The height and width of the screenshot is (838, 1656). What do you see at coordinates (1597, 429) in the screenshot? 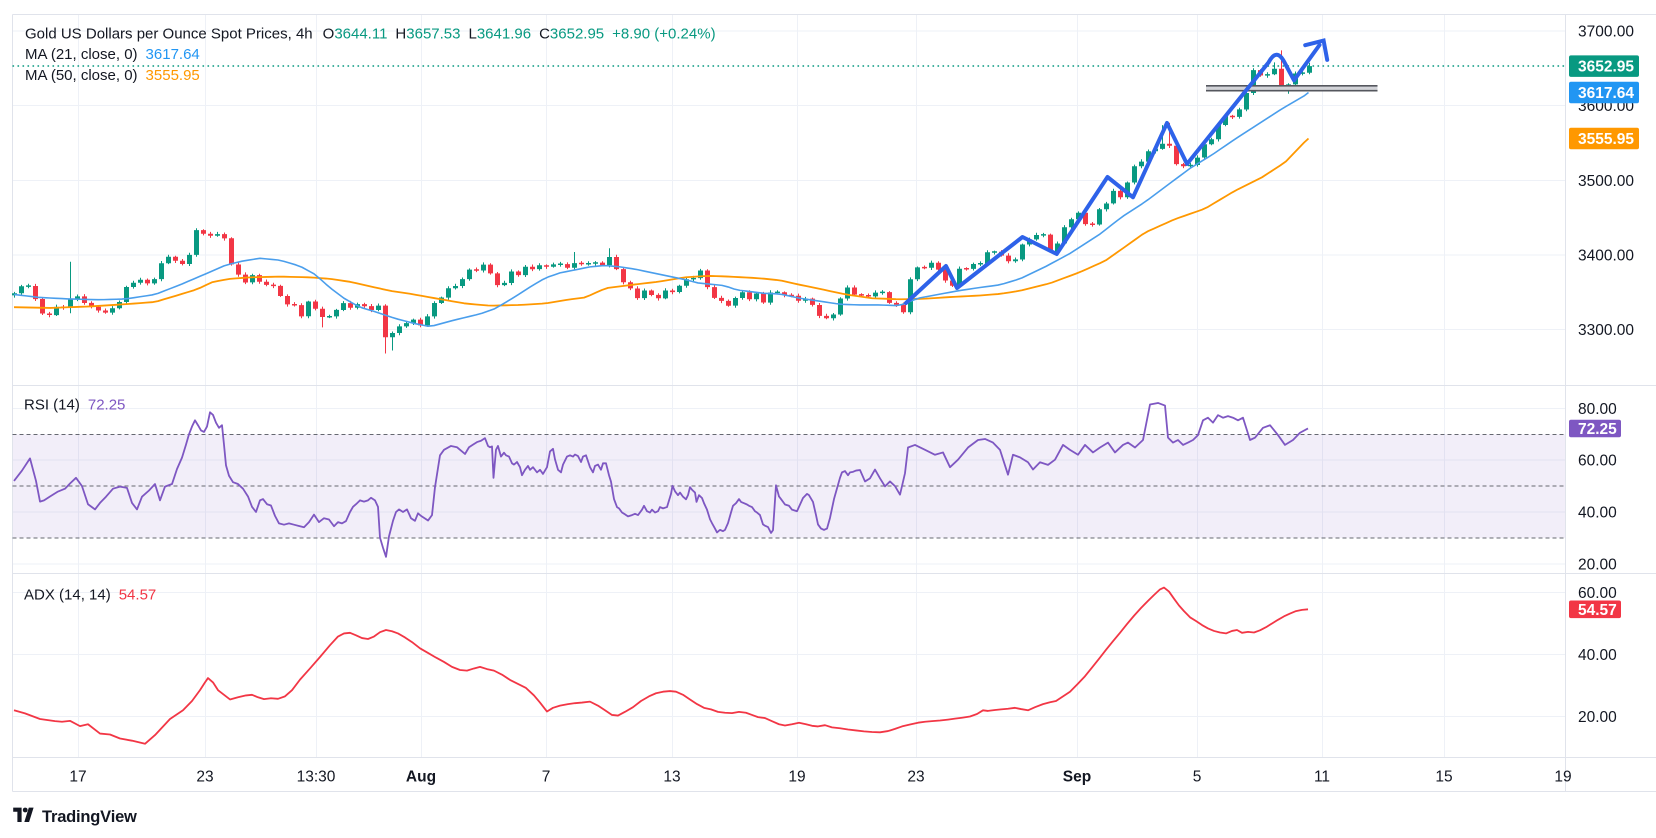
I see `svg-text: 72.25` at bounding box center [1597, 429].